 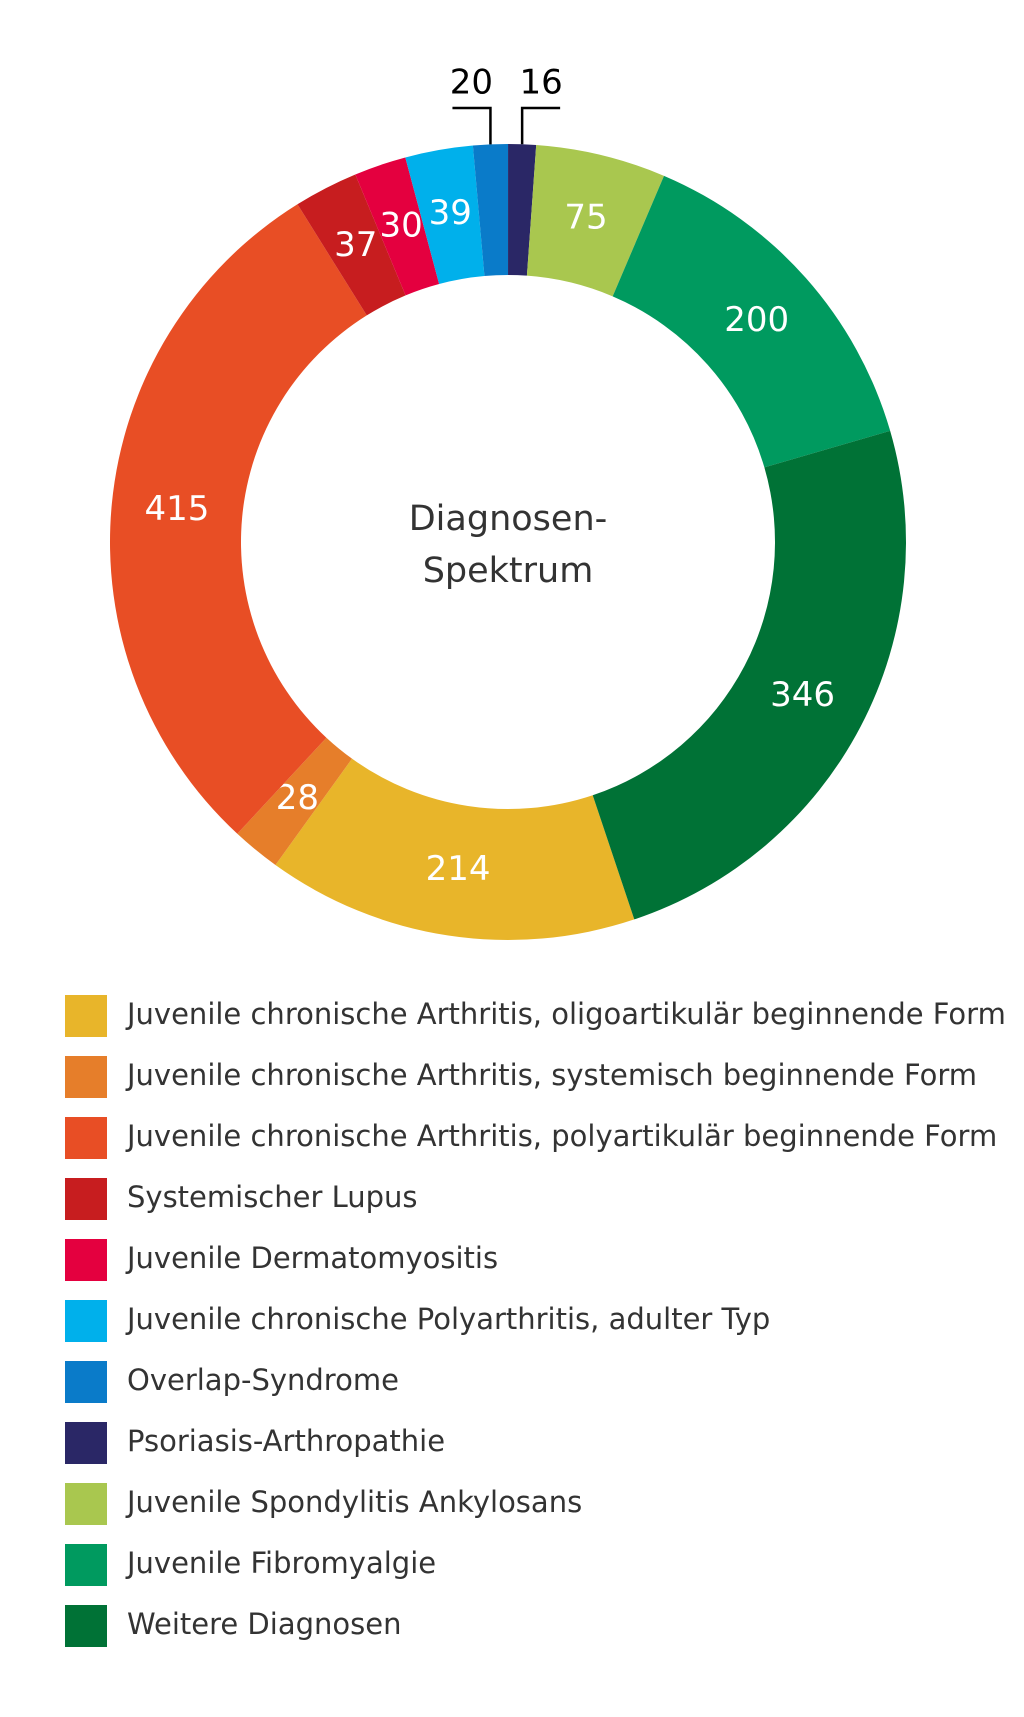 I want to click on slice-label: 415, so click(x=177, y=509).